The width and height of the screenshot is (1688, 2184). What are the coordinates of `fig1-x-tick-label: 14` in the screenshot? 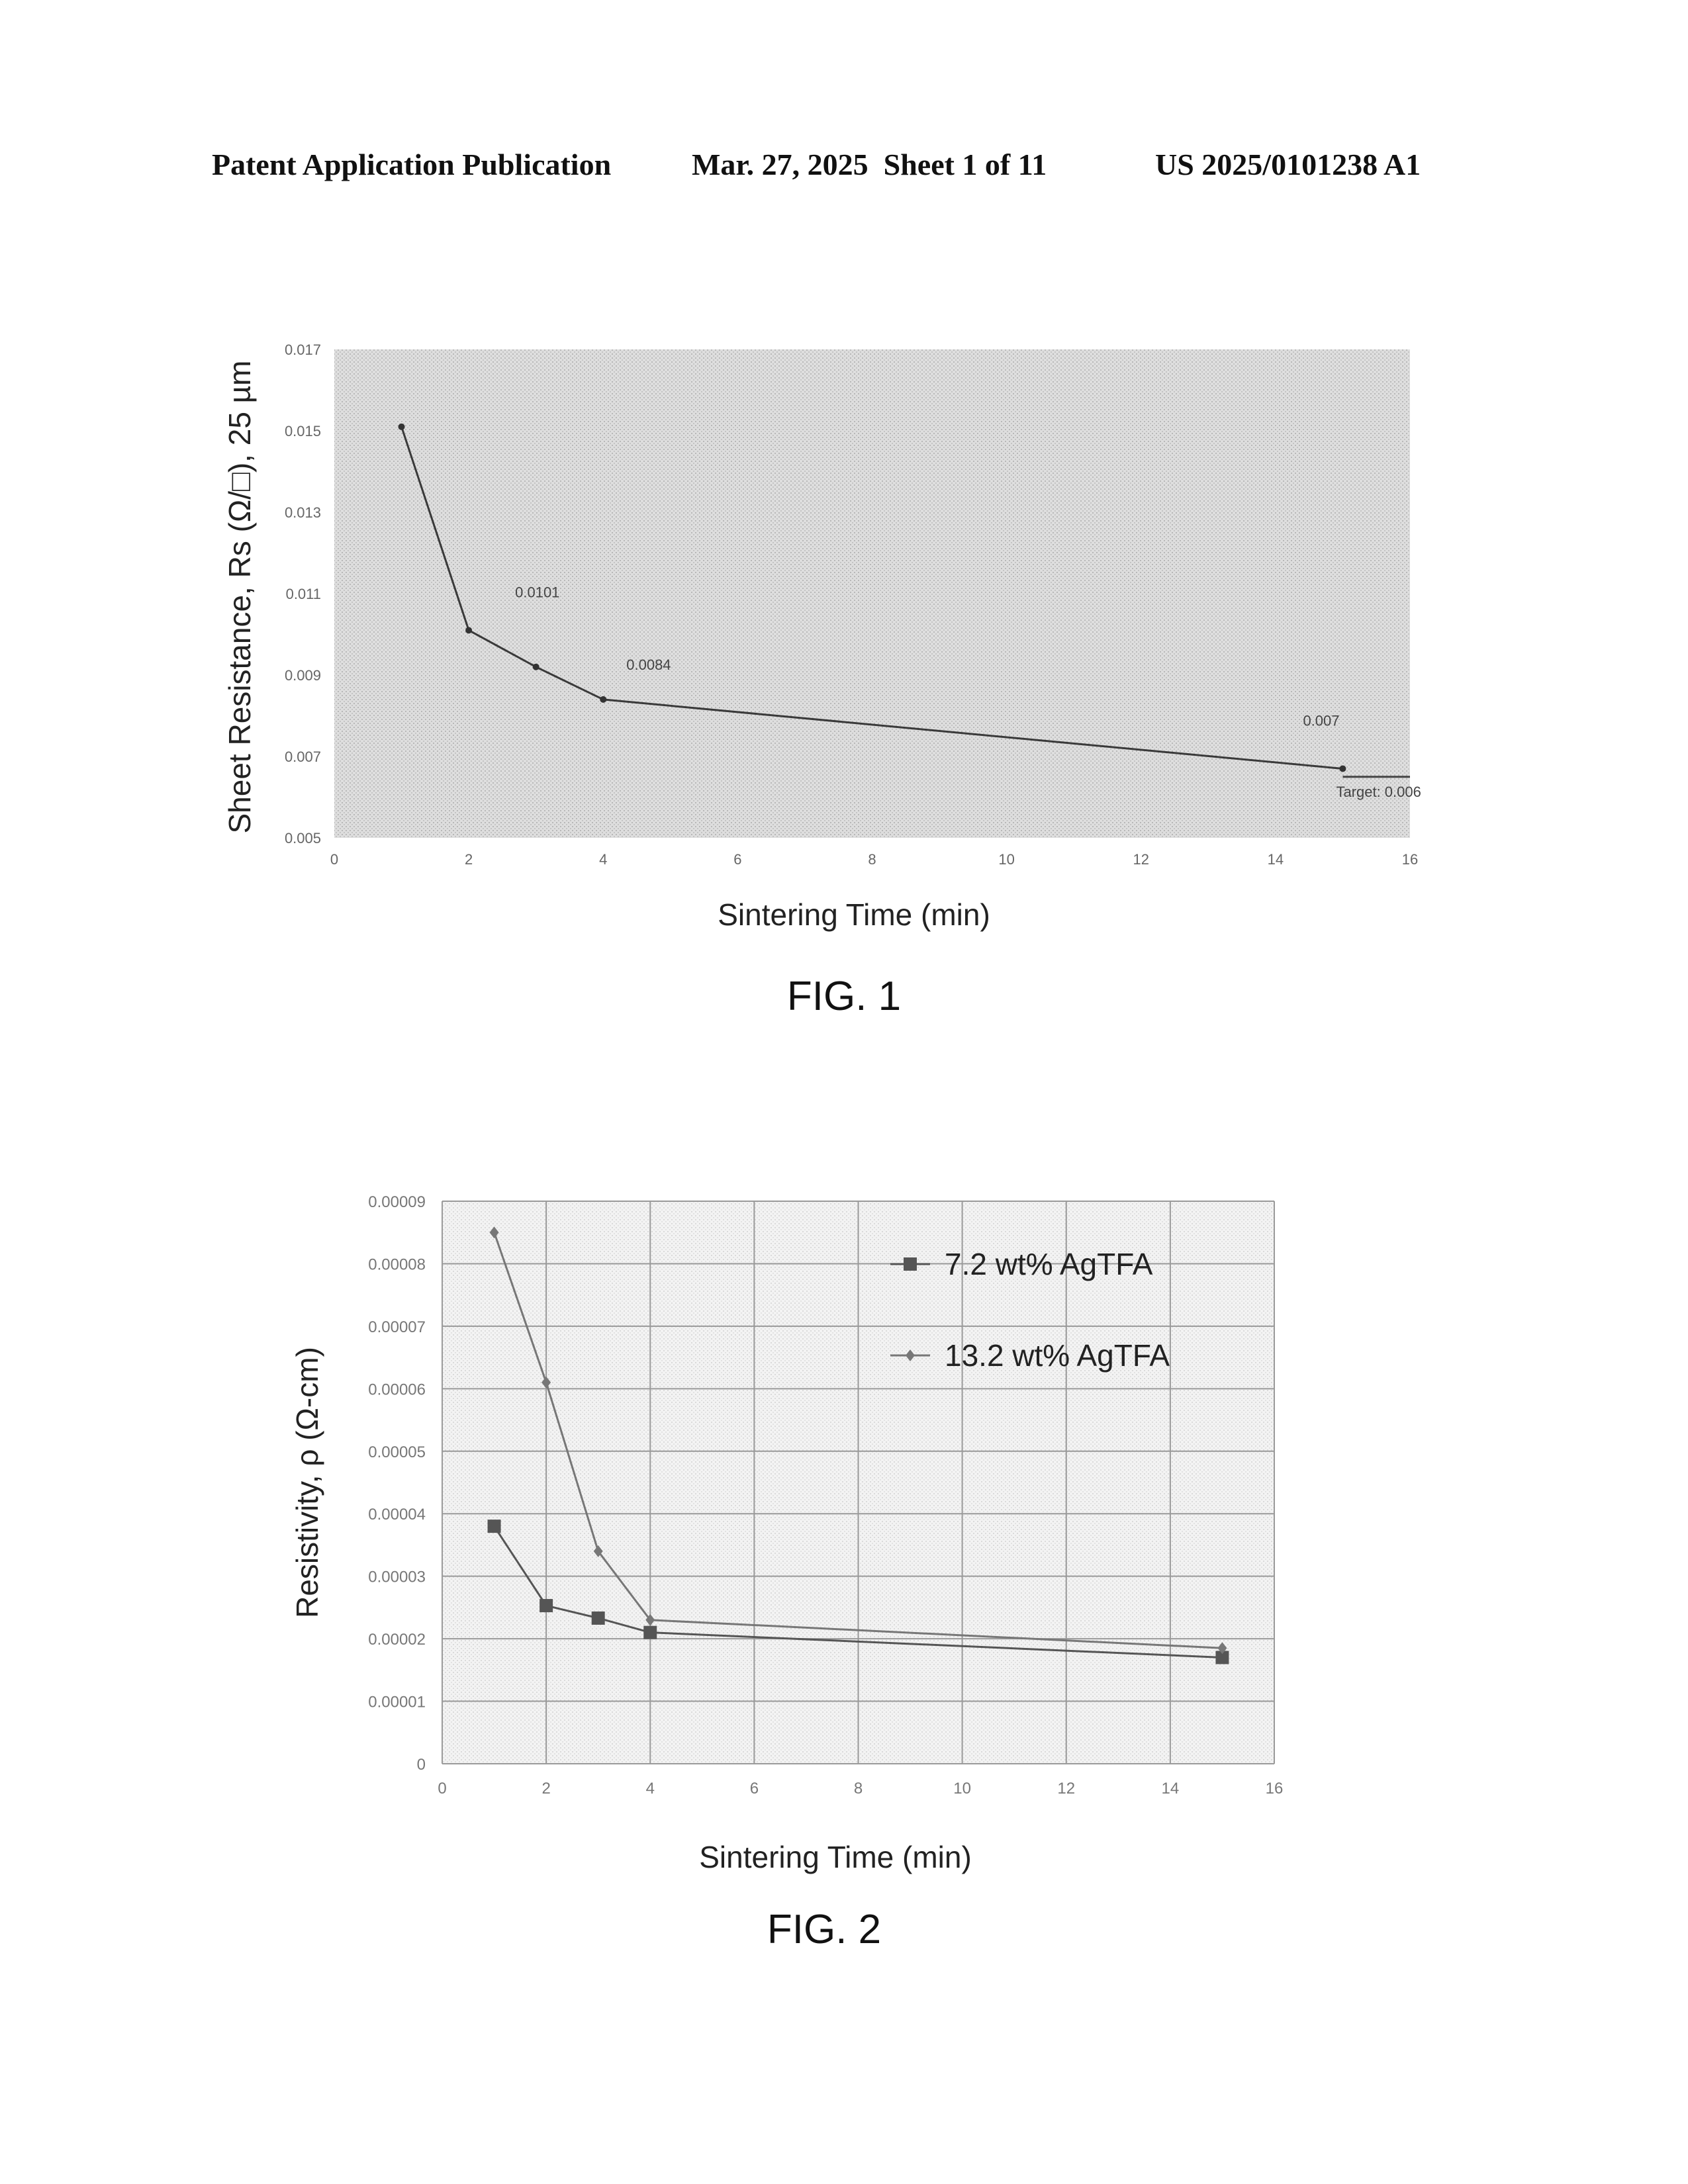 It's located at (1276, 859).